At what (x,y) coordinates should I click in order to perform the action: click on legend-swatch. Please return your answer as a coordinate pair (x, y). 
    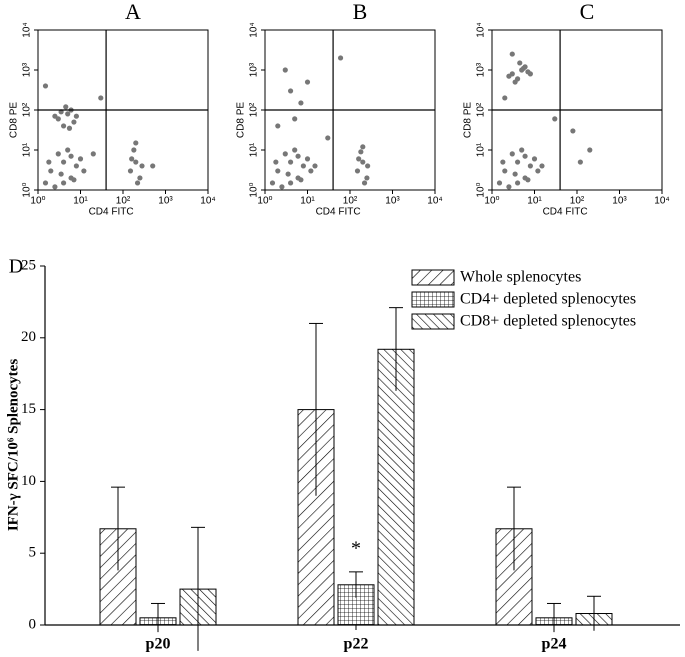
    Looking at the image, I should click on (433, 321).